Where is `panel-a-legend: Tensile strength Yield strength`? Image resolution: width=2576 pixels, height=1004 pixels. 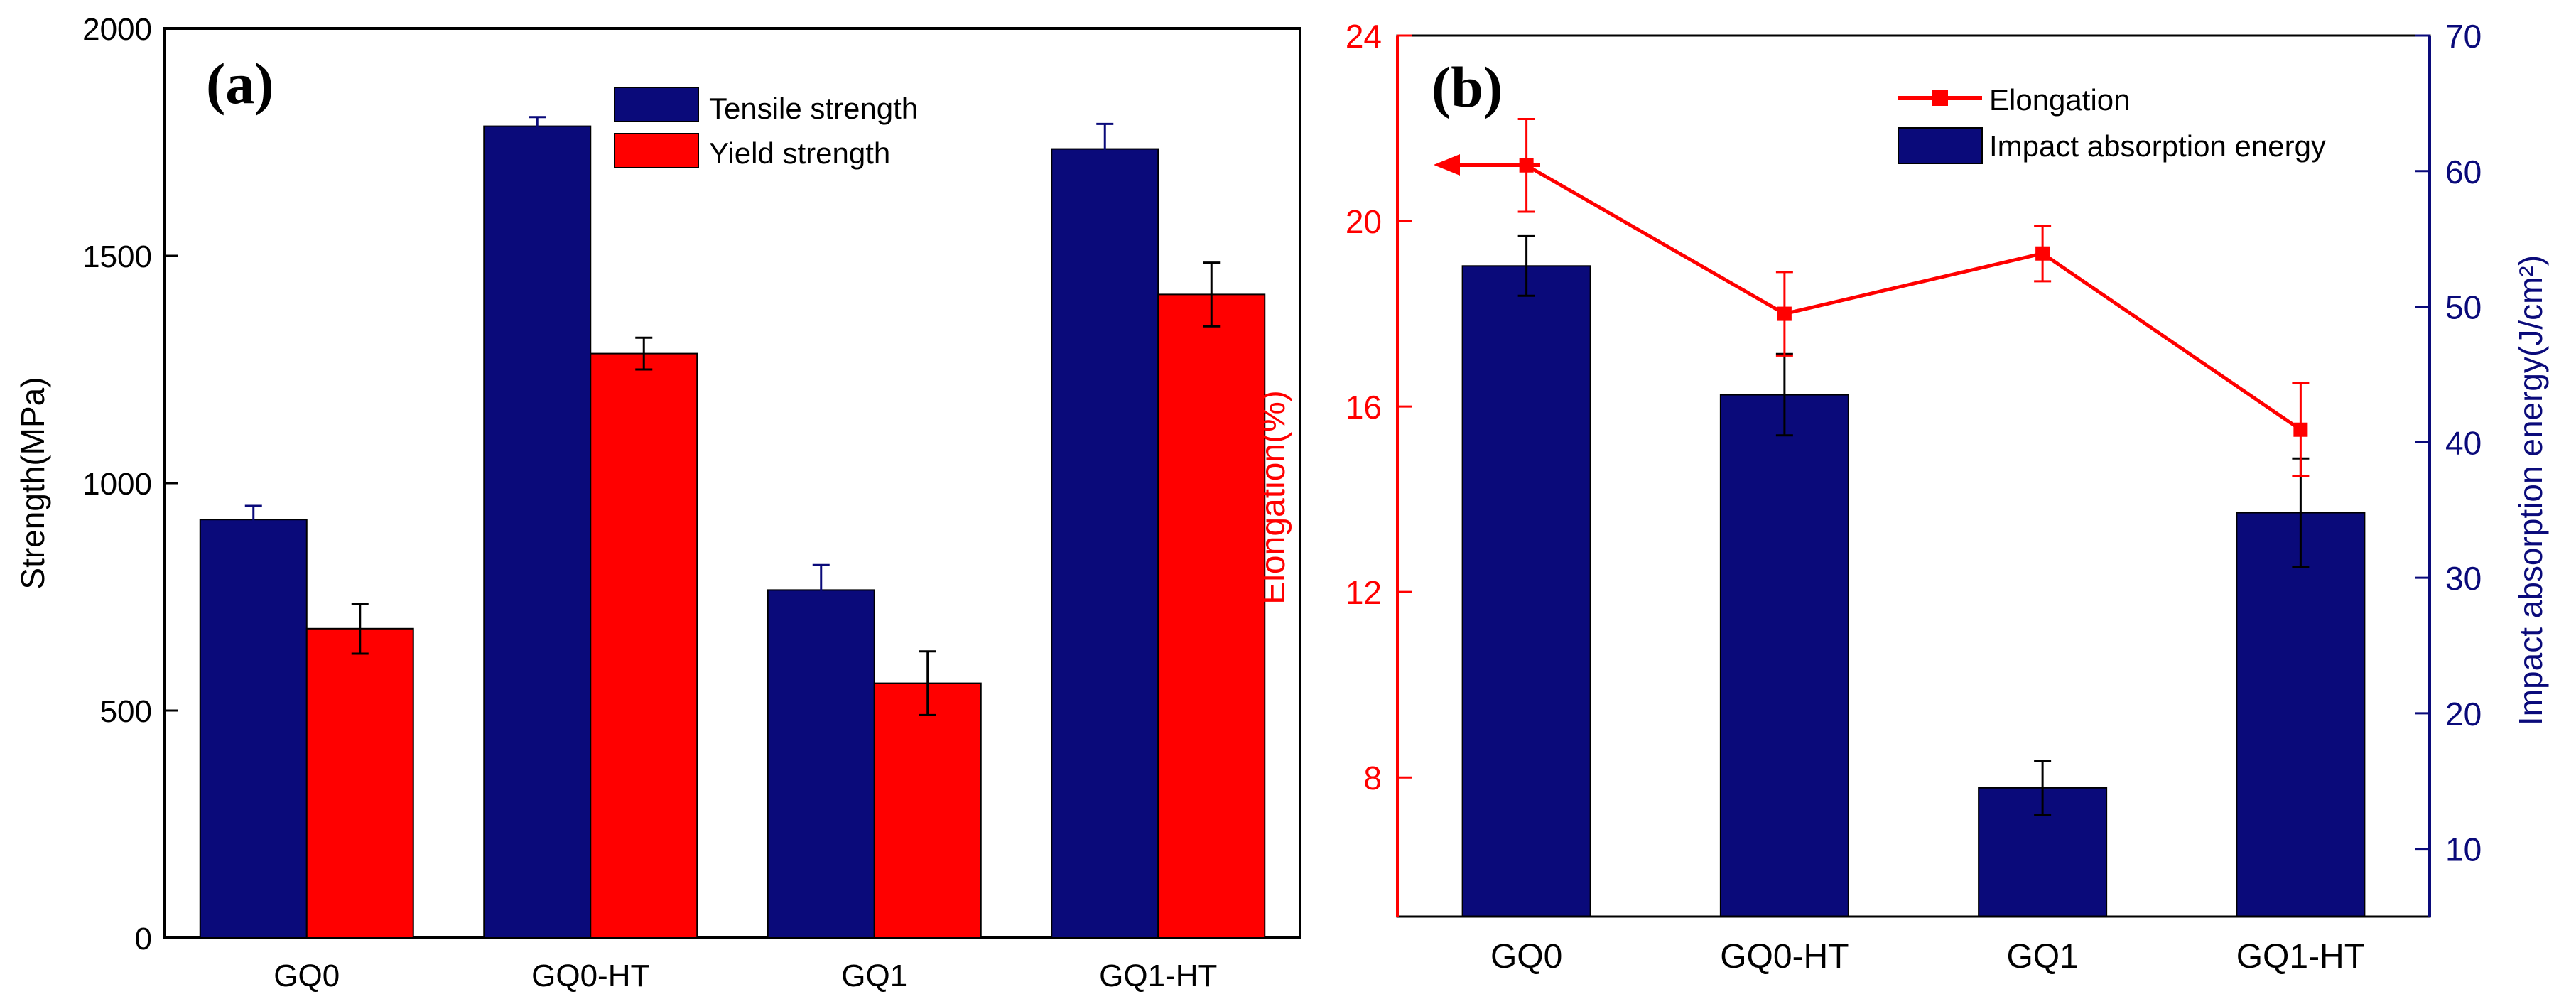
panel-a-legend: Tensile strength Yield strength is located at coordinates (766, 129).